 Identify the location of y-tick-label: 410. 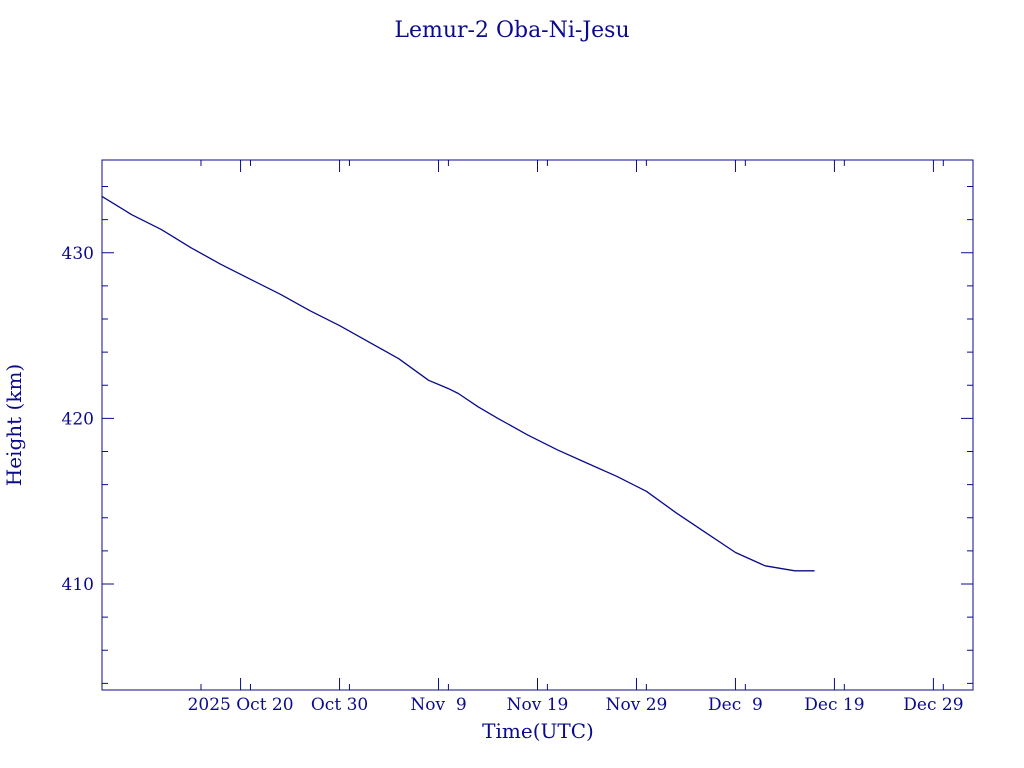
(78, 585).